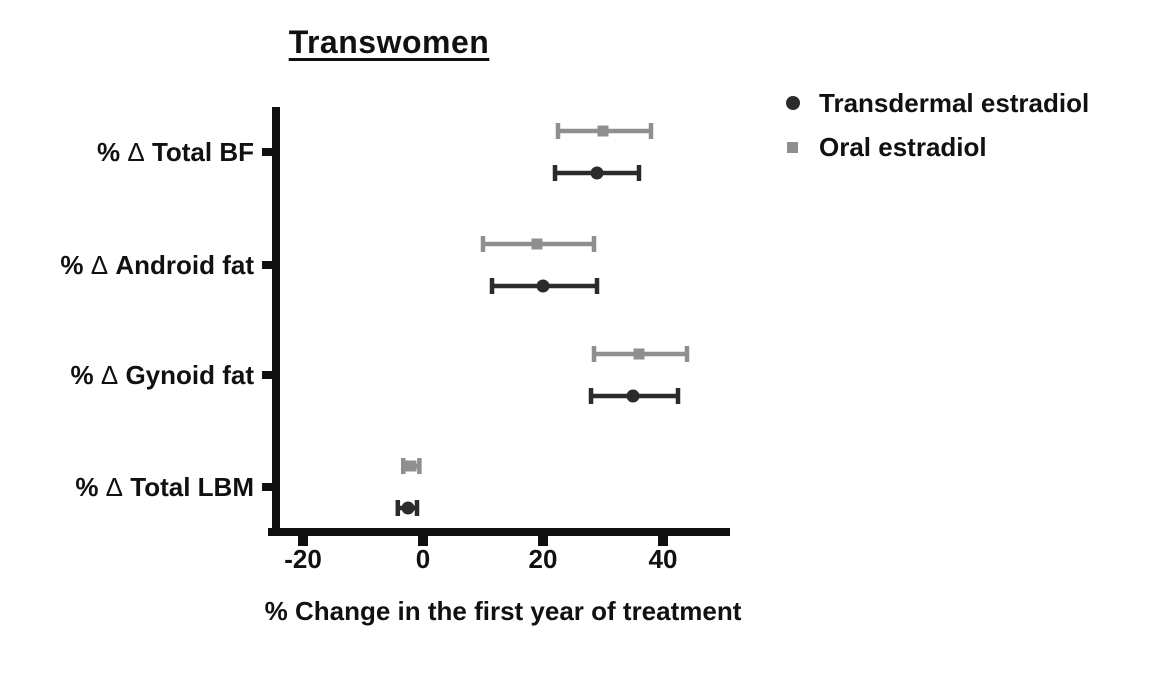 Image resolution: width=1153 pixels, height=680 pixels. Describe the element at coordinates (903, 146) in the screenshot. I see `legend-label: Oral estradiol` at that location.